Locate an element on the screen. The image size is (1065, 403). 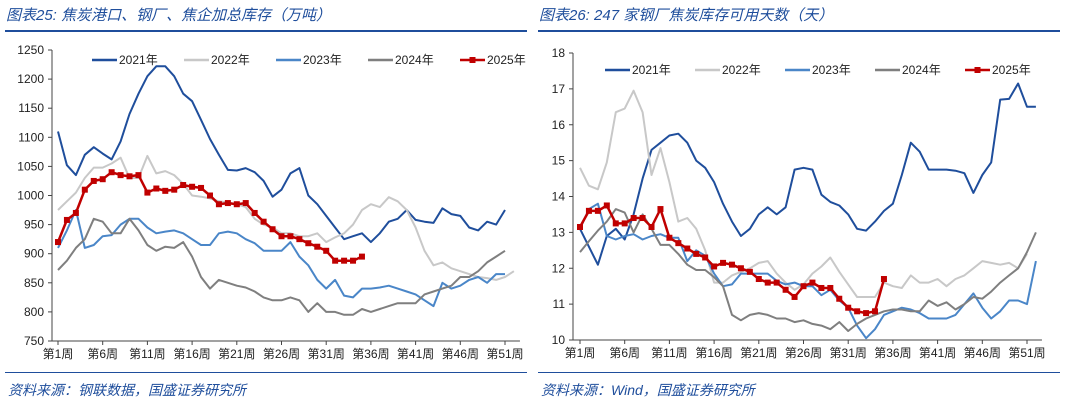
x-tick-label: 第26周 is located at coordinates (803, 353).